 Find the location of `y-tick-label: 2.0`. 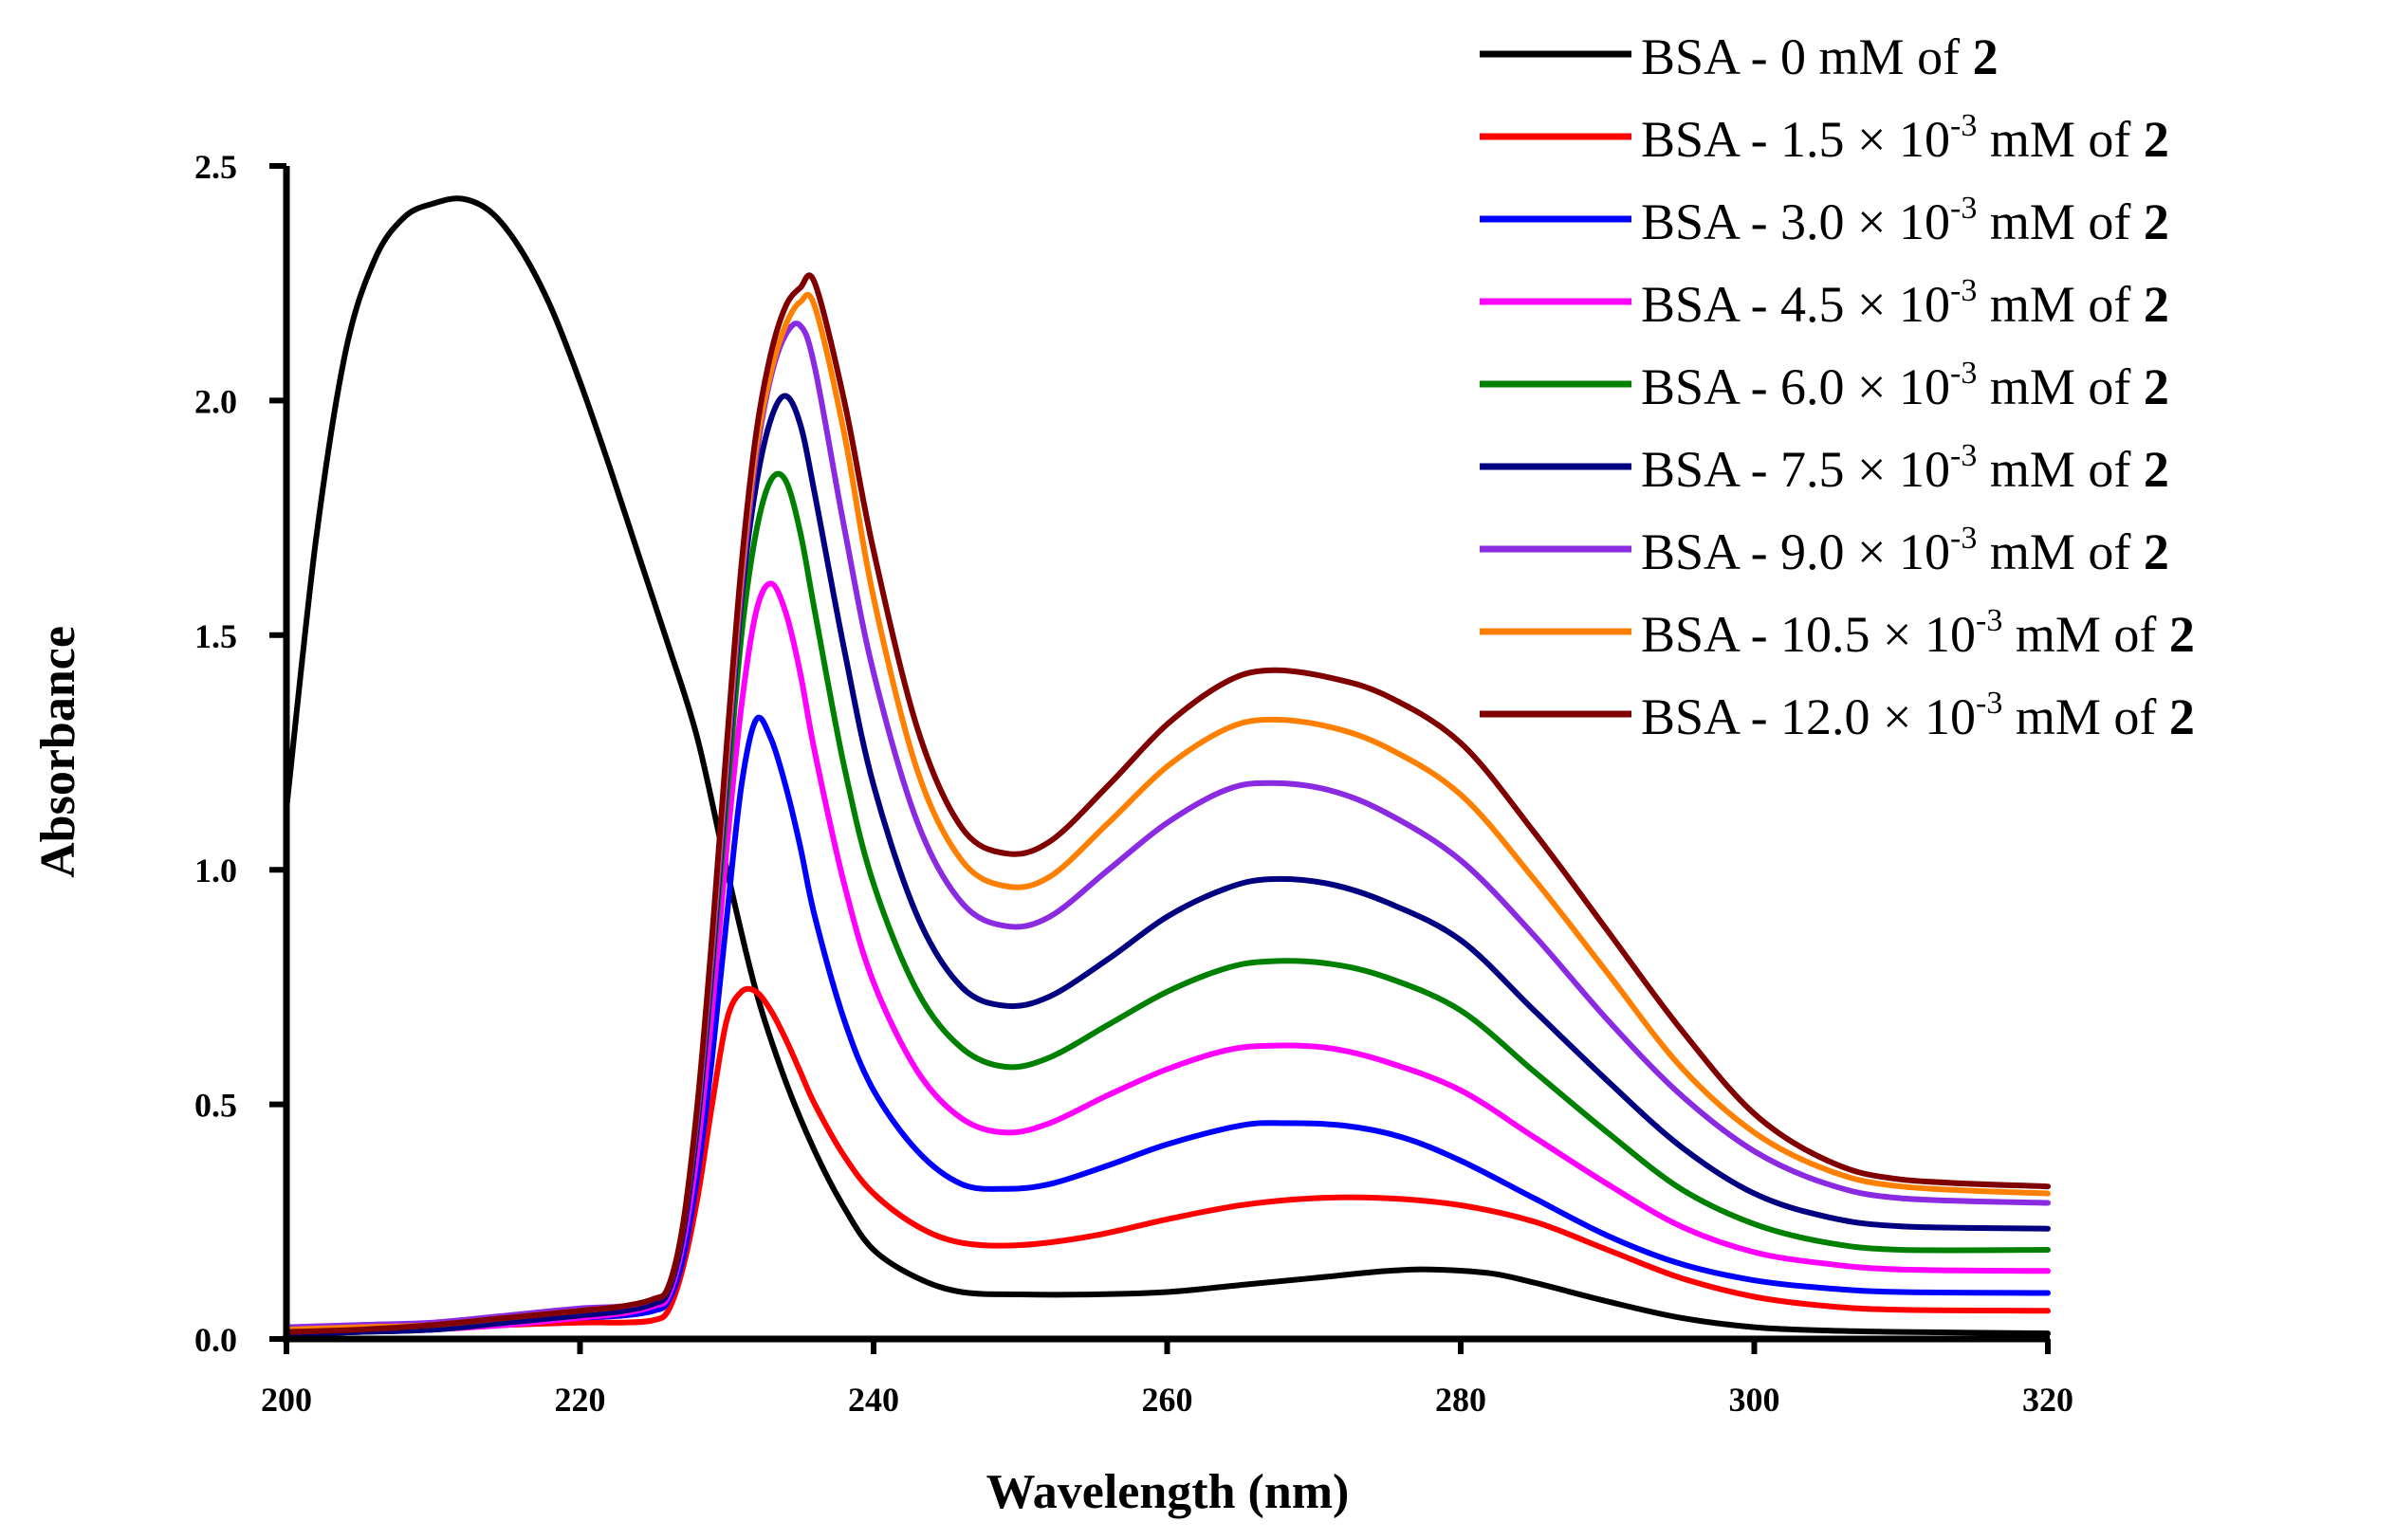

y-tick-label: 2.0 is located at coordinates (215, 401).